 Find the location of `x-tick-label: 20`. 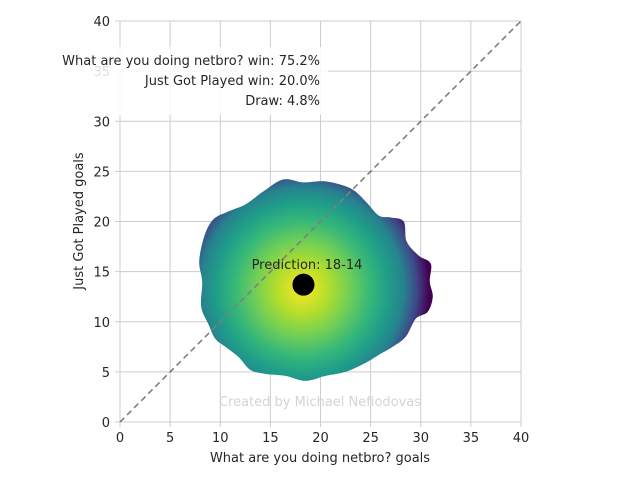

x-tick-label: 20 is located at coordinates (320, 438).